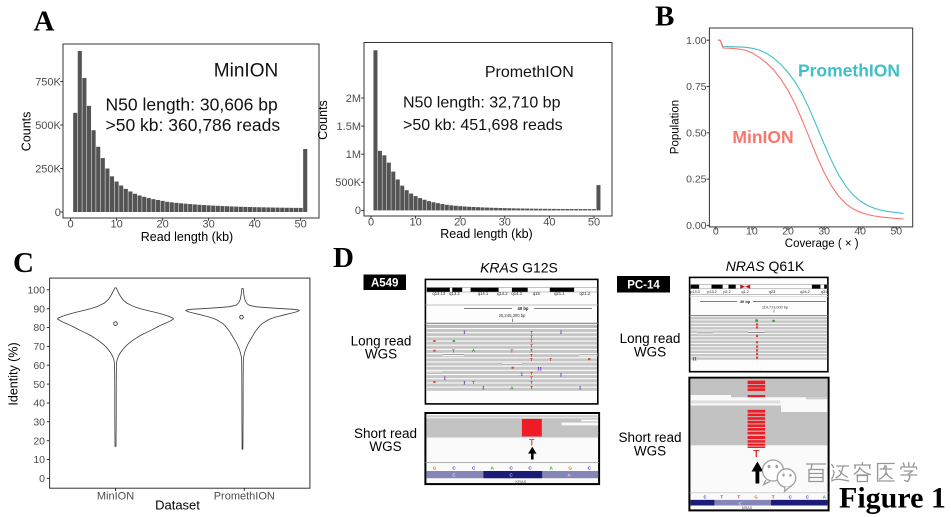 The width and height of the screenshot is (951, 517). What do you see at coordinates (349, 127) in the screenshot?
I see `svg-text: 1.5M` at bounding box center [349, 127].